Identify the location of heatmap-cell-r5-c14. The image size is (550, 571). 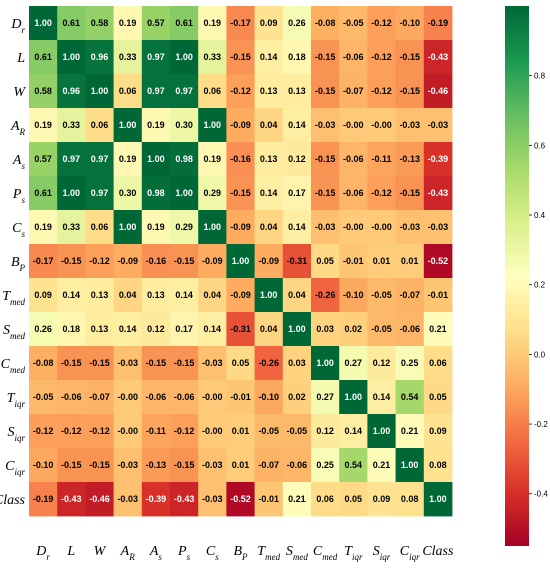
(438, 193).